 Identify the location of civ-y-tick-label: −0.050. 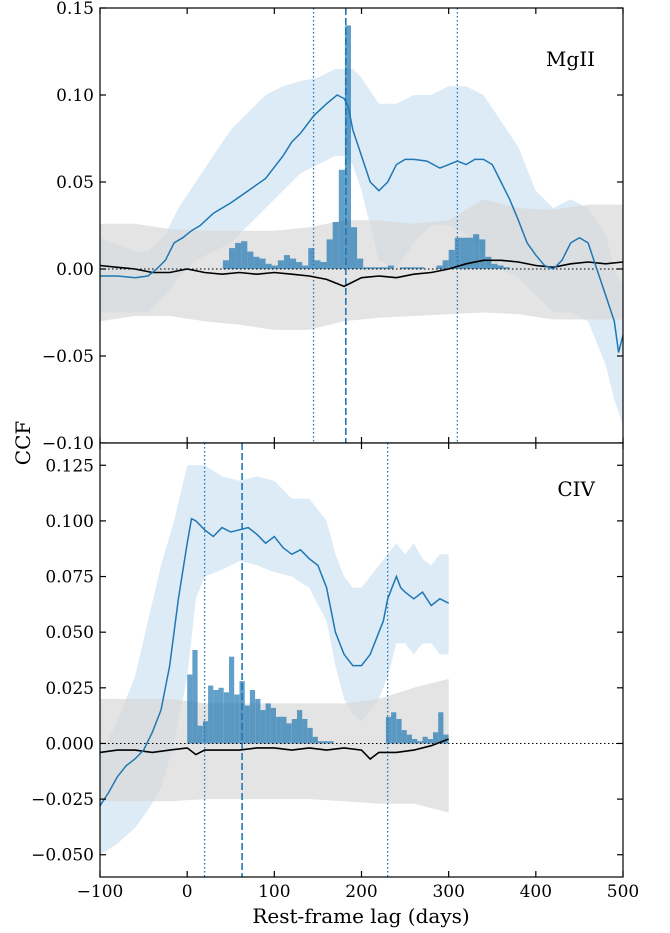
(62, 856).